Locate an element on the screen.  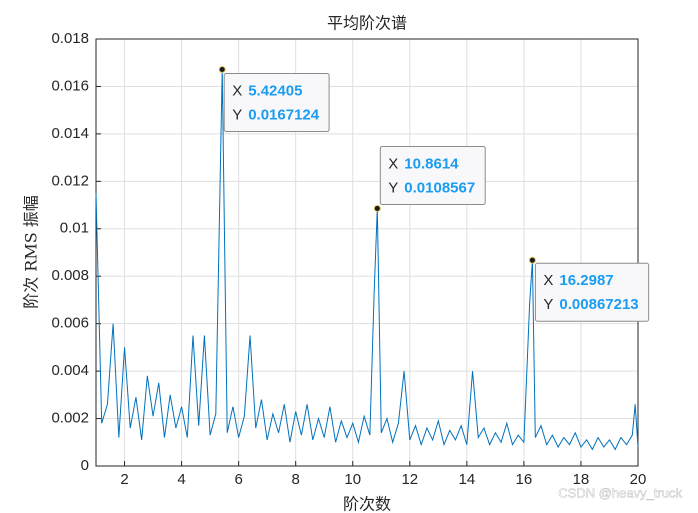
x-tick-label: 8 is located at coordinates (296, 479).